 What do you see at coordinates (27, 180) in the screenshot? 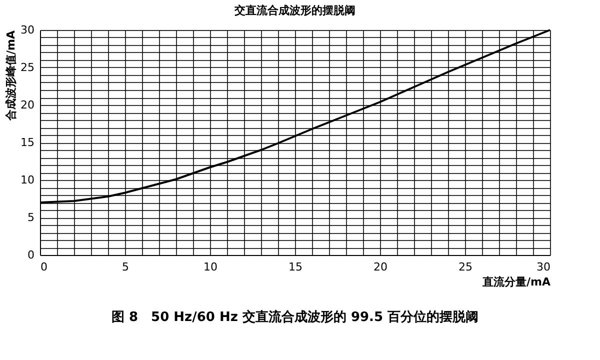
I see `y-tick-label: 10` at bounding box center [27, 180].